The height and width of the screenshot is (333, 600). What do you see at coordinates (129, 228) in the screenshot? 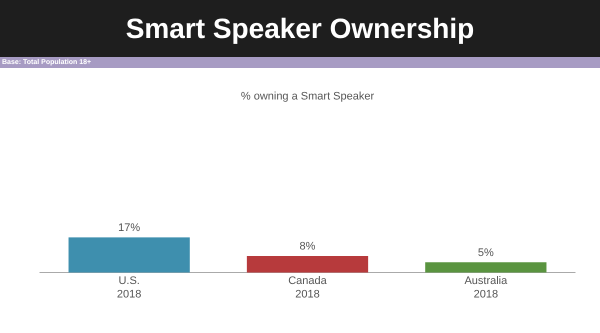
I see `data-label: 17%` at bounding box center [129, 228].